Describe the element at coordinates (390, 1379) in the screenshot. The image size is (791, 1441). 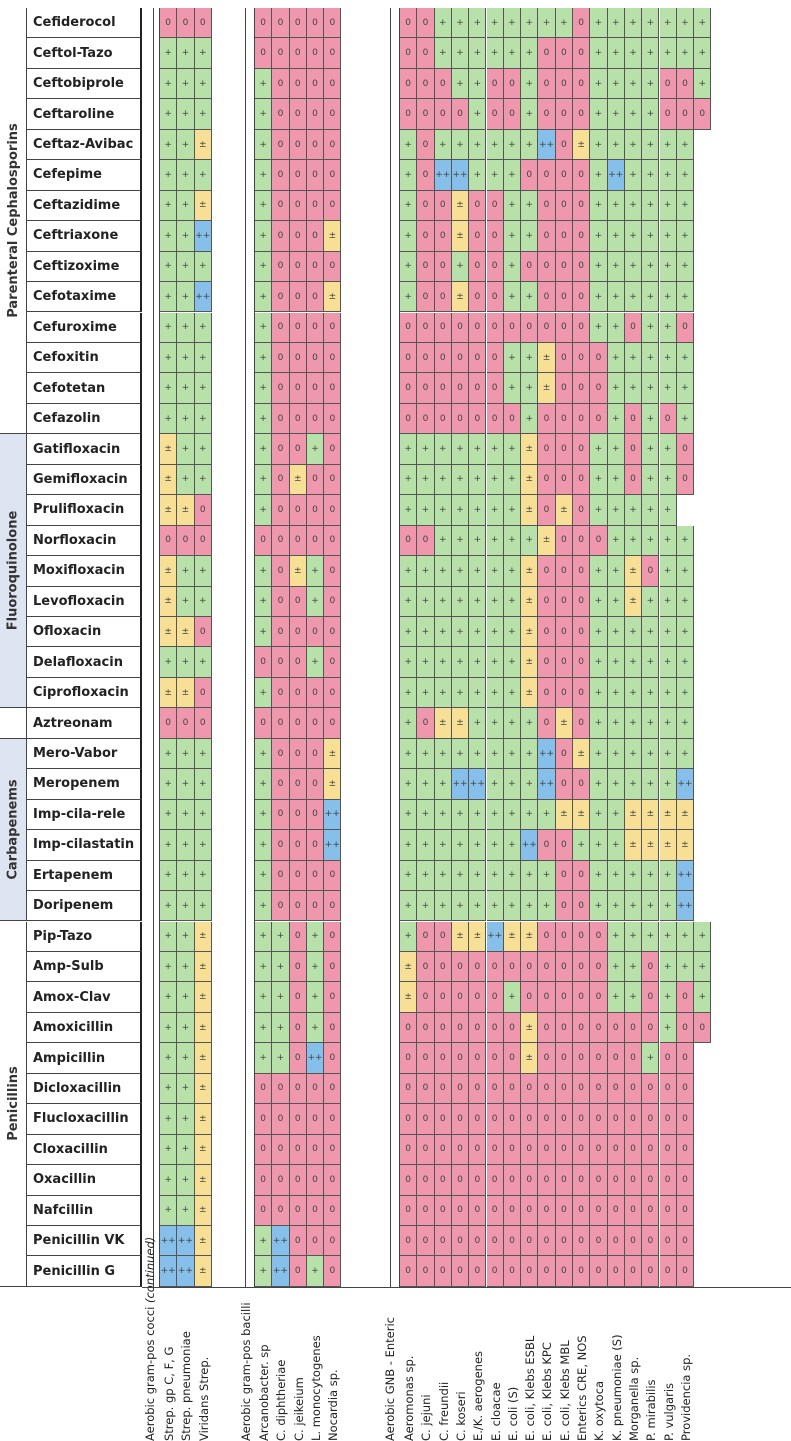
I see `section-header-text: Aerobic GNB - Enteric` at that location.